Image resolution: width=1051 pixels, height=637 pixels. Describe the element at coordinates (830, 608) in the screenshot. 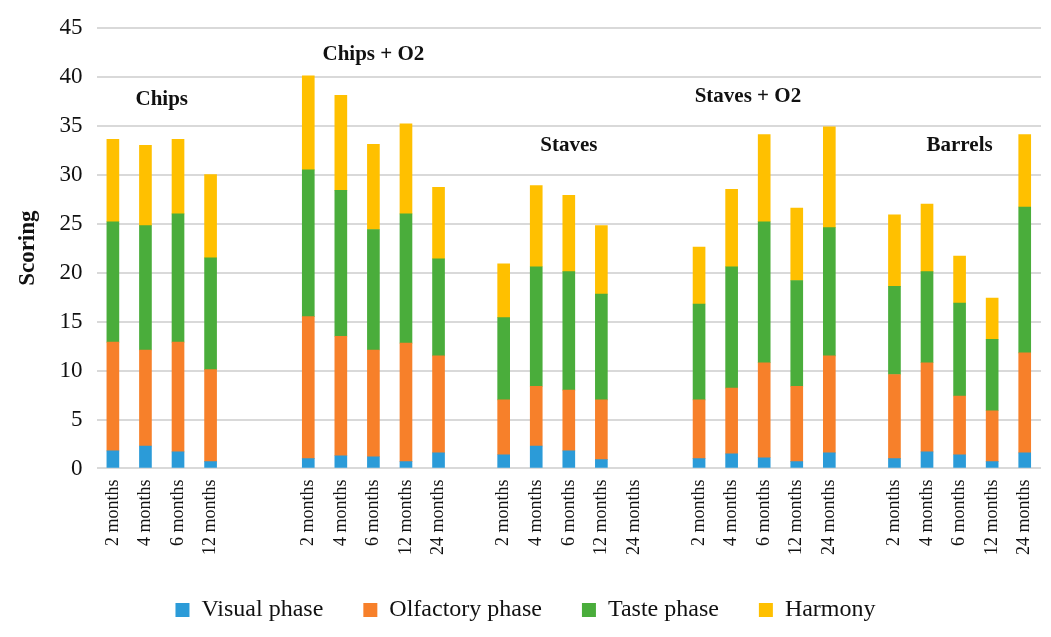

I see `legend-label: Harmony` at that location.